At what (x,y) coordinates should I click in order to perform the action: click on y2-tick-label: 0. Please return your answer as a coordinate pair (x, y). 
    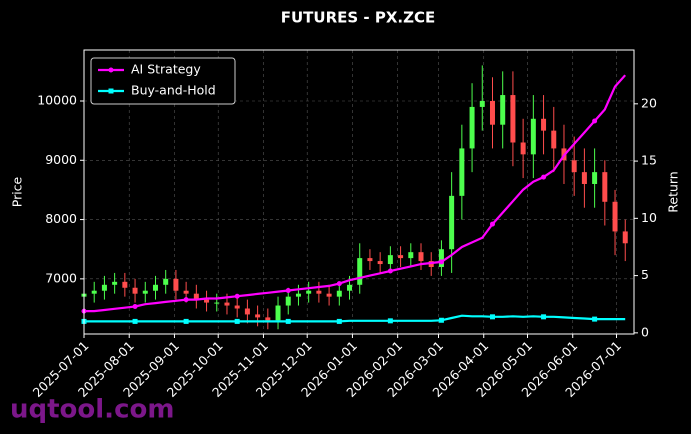
    Looking at the image, I should click on (645, 331).